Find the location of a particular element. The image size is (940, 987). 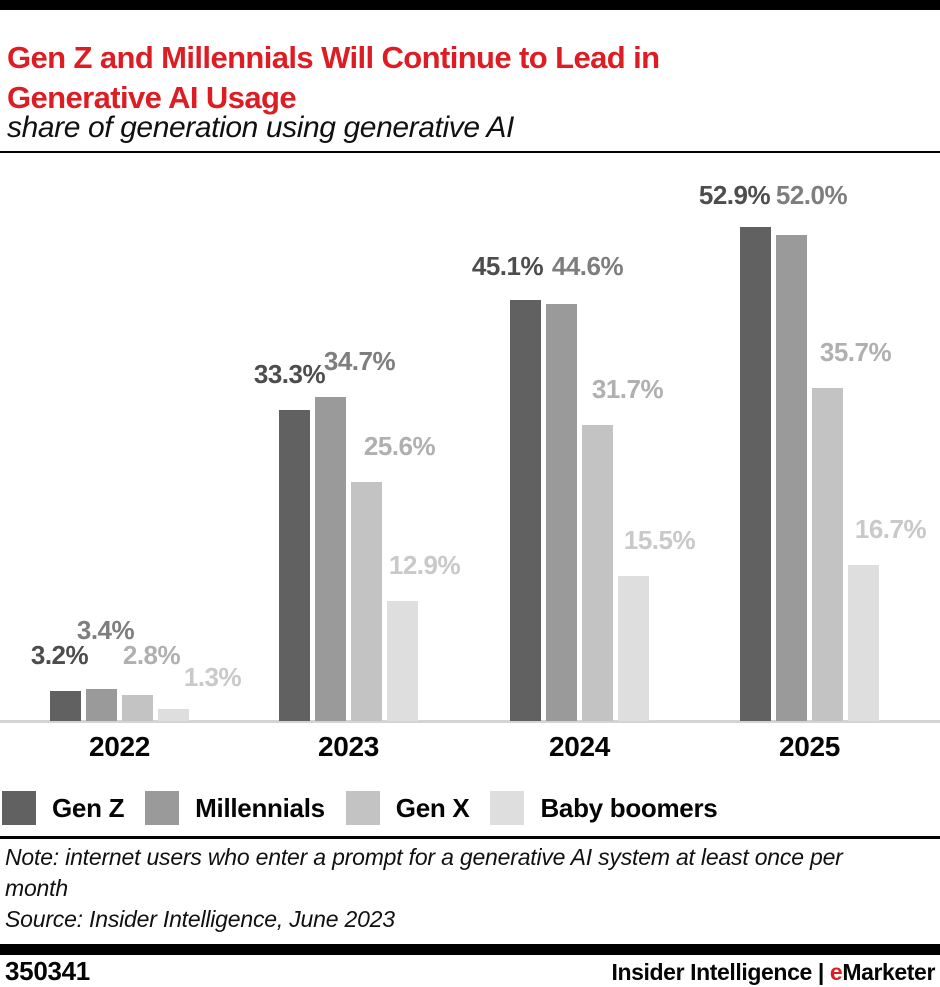

bar-gen-x-2025 is located at coordinates (827, 554).